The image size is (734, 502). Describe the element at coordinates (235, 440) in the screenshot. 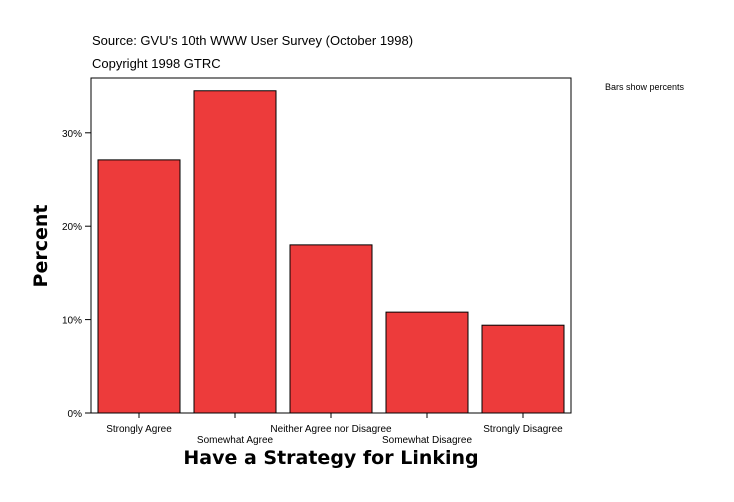

I see `x-tick-label: Somewhat Agree` at that location.